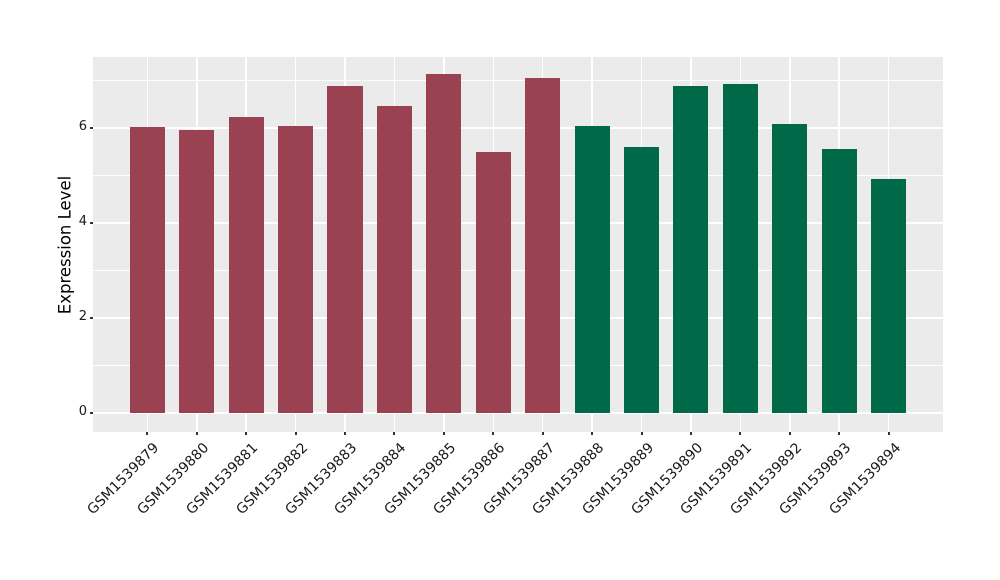  Describe the element at coordinates (82, 411) in the screenshot. I see `y-tick-label: 0` at that location.